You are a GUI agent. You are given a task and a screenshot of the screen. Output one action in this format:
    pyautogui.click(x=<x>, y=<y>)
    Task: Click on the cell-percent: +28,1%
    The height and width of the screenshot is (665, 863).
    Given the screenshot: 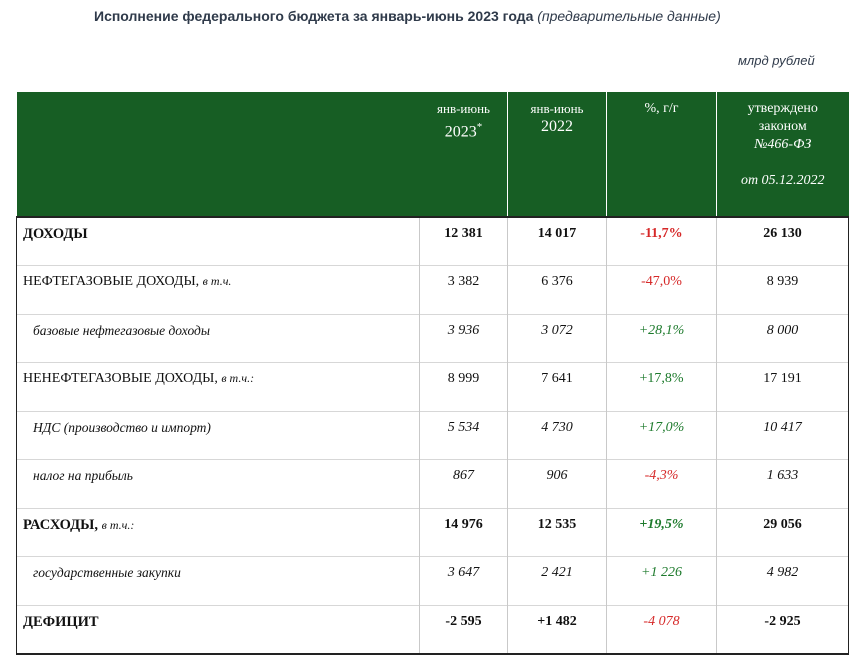 What is the action you would take?
    pyautogui.click(x=661, y=338)
    